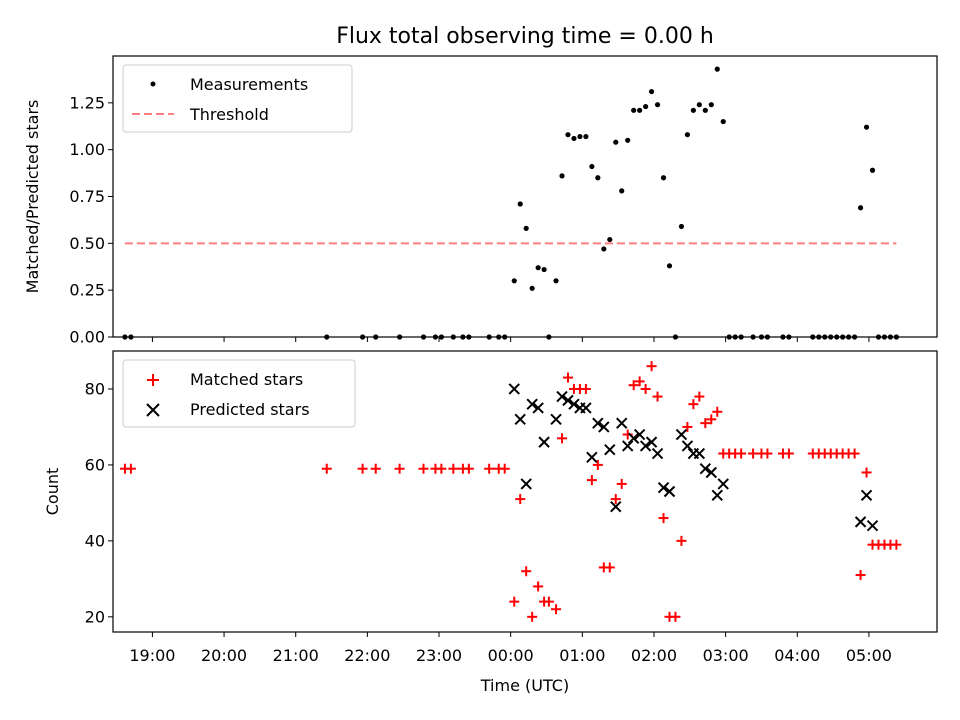 The image size is (960, 720). Describe the element at coordinates (249, 84) in the screenshot. I see `legend-measurements-label: Measurements` at that location.